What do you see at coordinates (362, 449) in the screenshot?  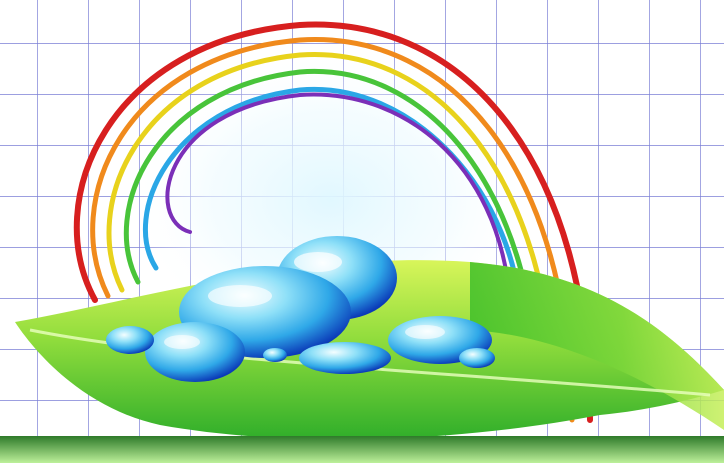 I see `ground-band` at bounding box center [362, 449].